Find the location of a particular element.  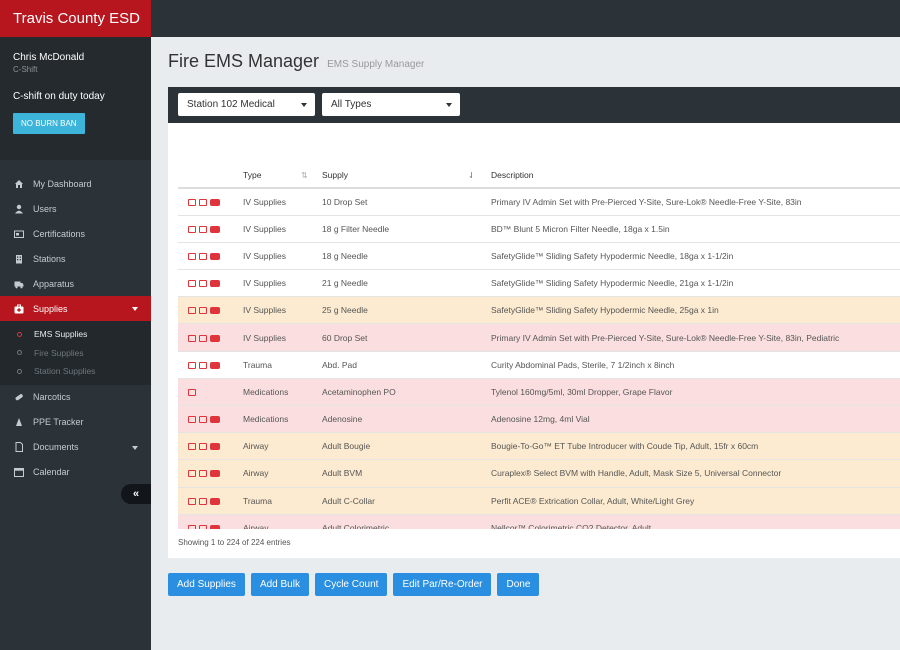

cell-type: IV Supplies is located at coordinates (282, 201).